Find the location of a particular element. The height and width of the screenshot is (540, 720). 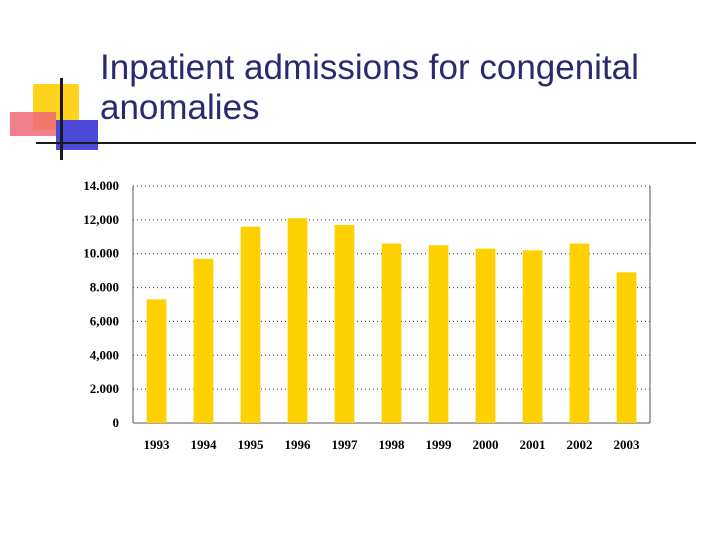

x-tick-label: 1994 is located at coordinates (204, 444).